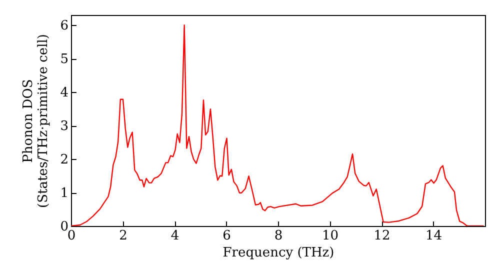  I want to click on x-tick-label: 4, so click(175, 236).